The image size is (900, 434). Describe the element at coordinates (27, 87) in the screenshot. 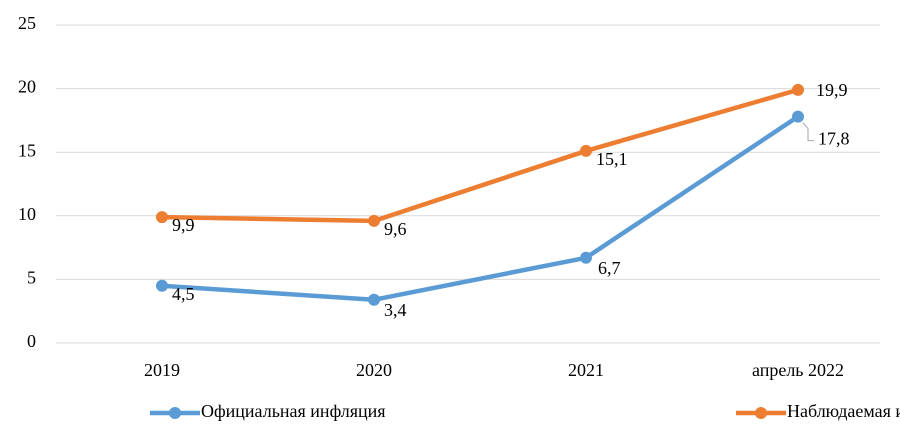

I see `y-tick-label: 20` at that location.